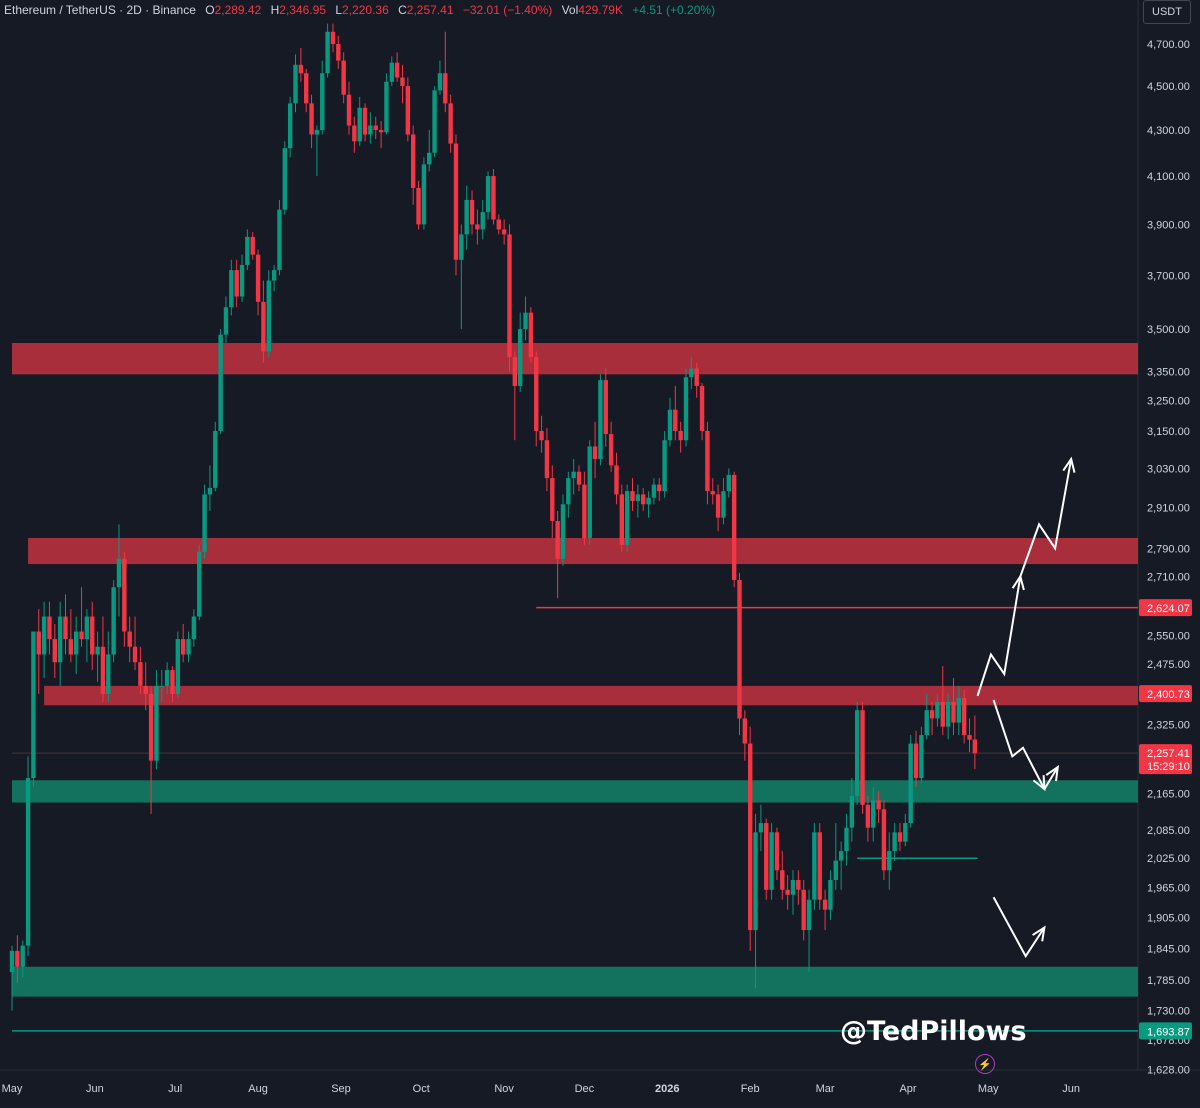 This screenshot has height=1108, width=1200. What do you see at coordinates (210, 10) in the screenshot?
I see `open-label: O` at bounding box center [210, 10].